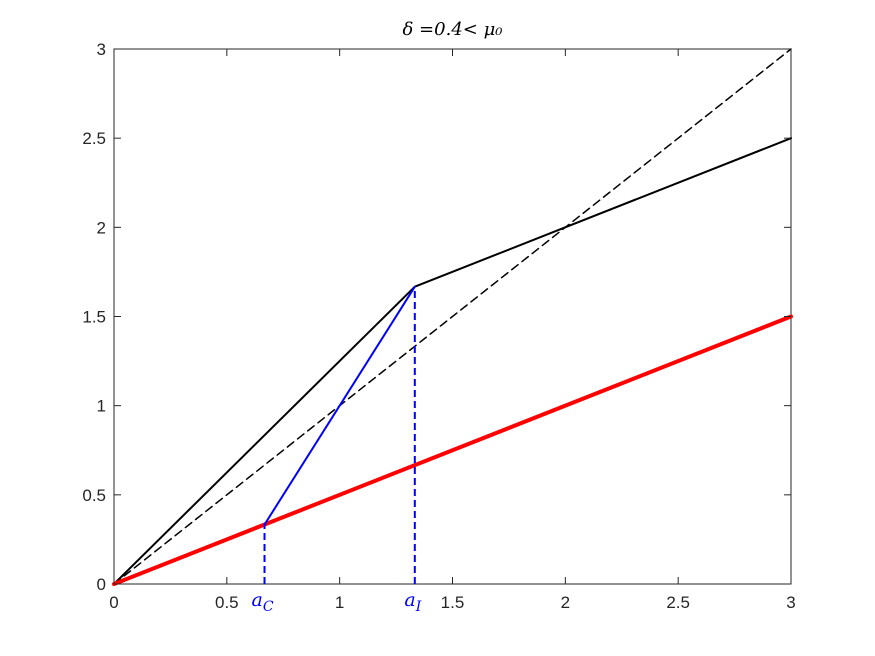 This screenshot has width=875, height=656. What do you see at coordinates (94, 138) in the screenshot?
I see `y-tick-label: 2.5` at bounding box center [94, 138].